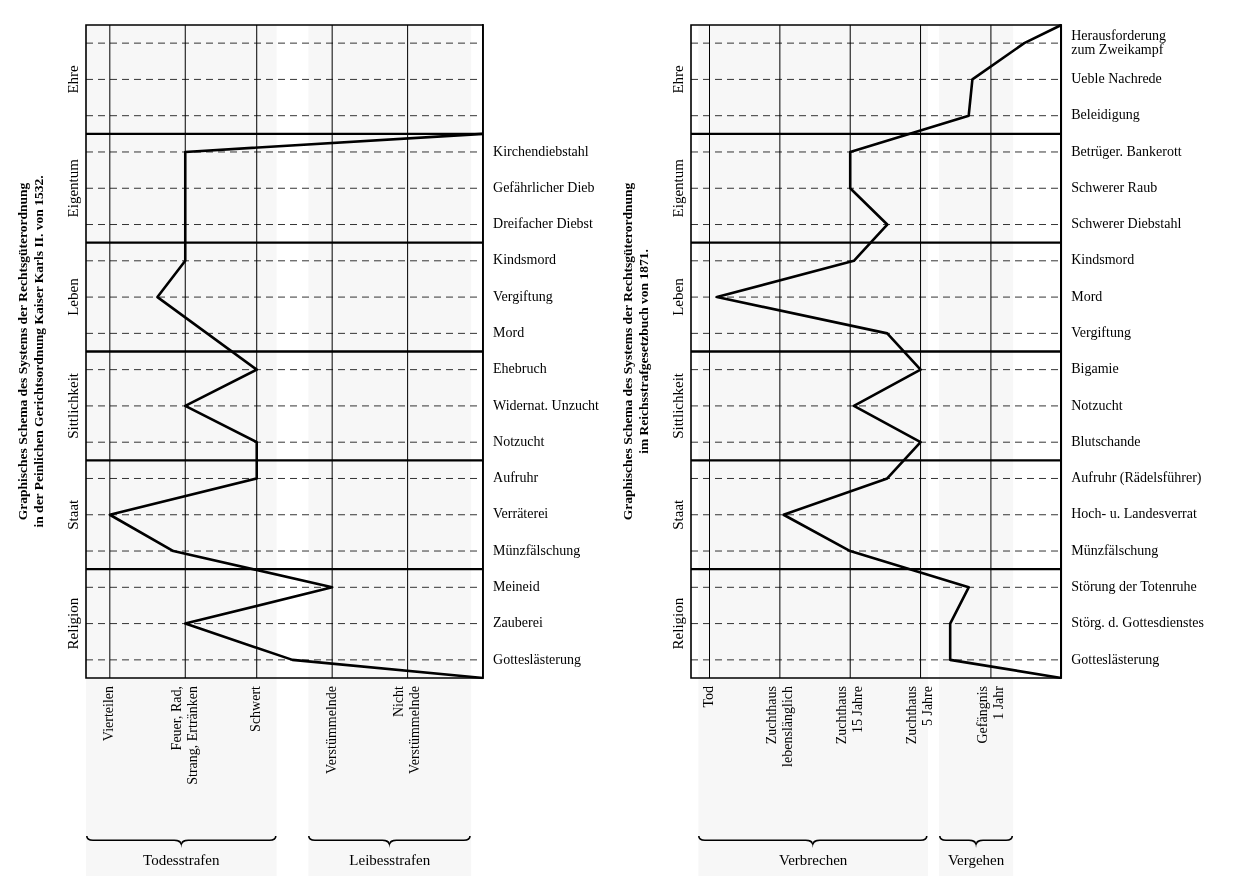  I want to click on y-tick-label: Hoch- u. Landesverrat, so click(1134, 514).